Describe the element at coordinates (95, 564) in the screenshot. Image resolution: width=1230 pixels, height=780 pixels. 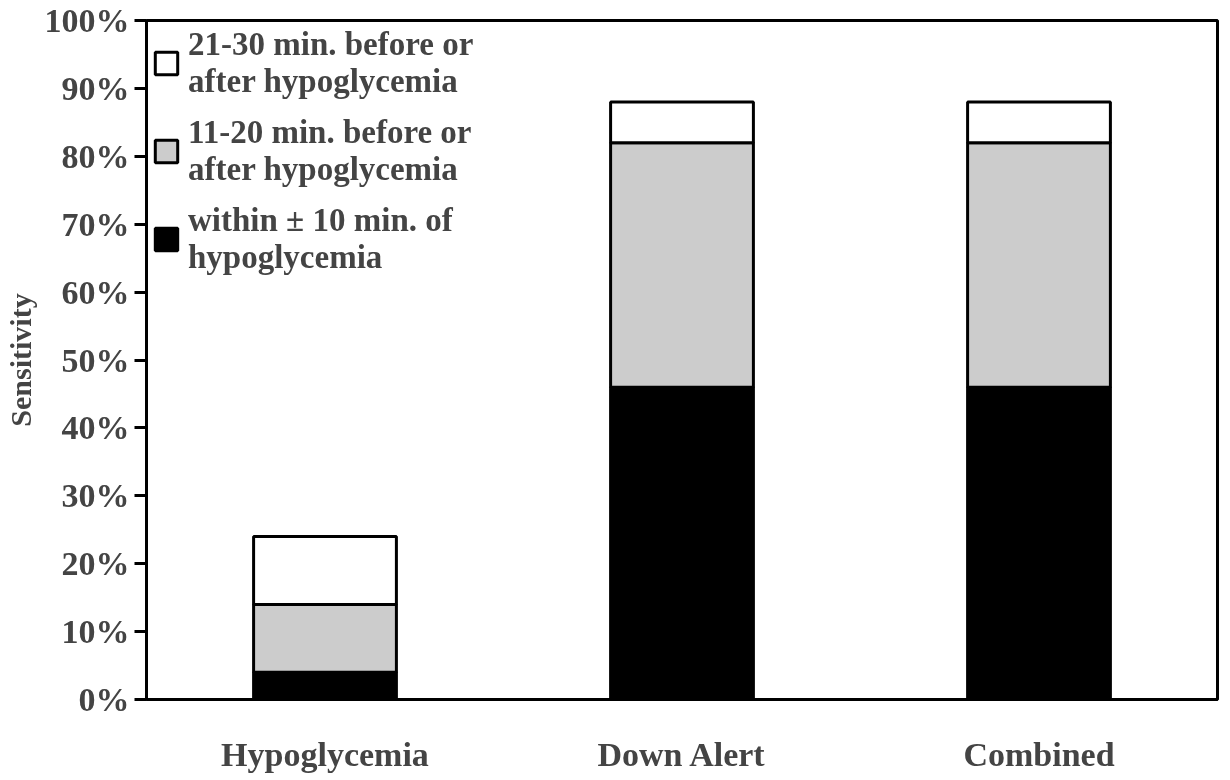
I see `y-tick-label: 20%` at that location.